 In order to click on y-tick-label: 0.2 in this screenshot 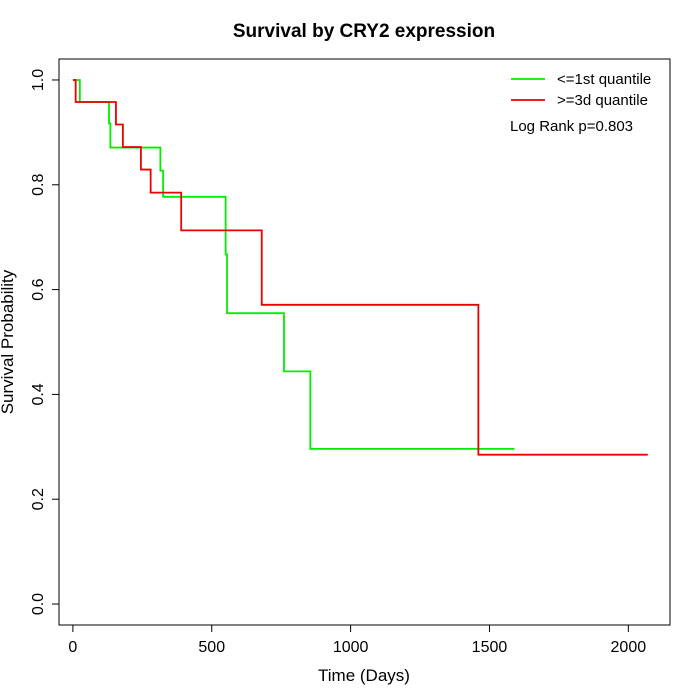, I will do `click(38, 499)`.